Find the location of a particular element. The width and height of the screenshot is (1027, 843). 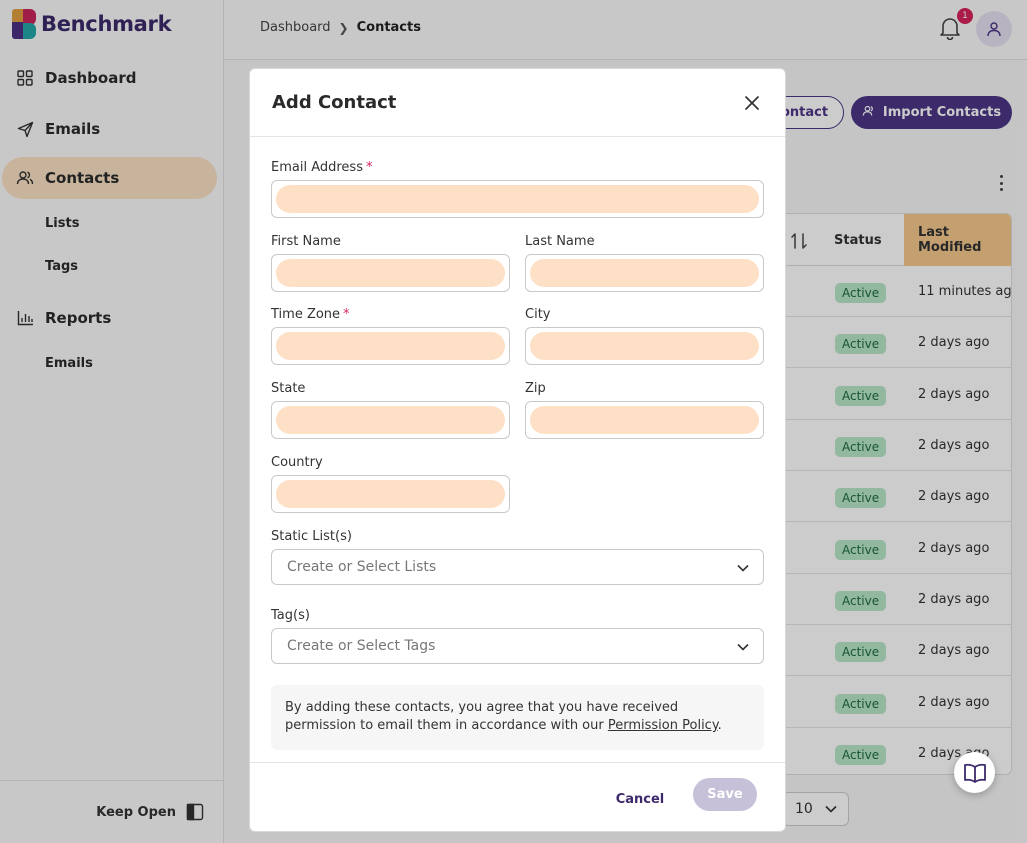

country-field is located at coordinates (390, 494).